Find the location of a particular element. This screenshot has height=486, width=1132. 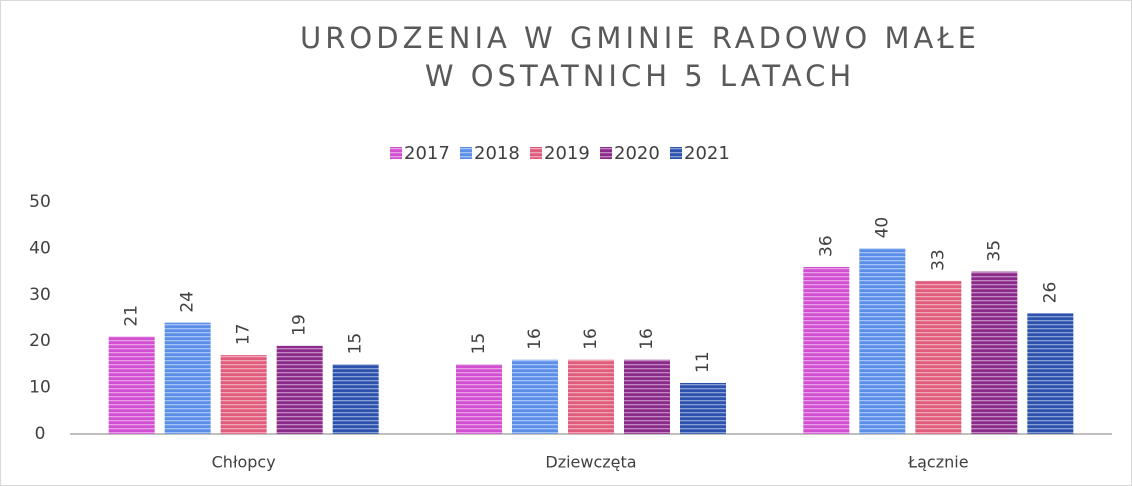

y-tick-label: 0 is located at coordinates (40, 434).